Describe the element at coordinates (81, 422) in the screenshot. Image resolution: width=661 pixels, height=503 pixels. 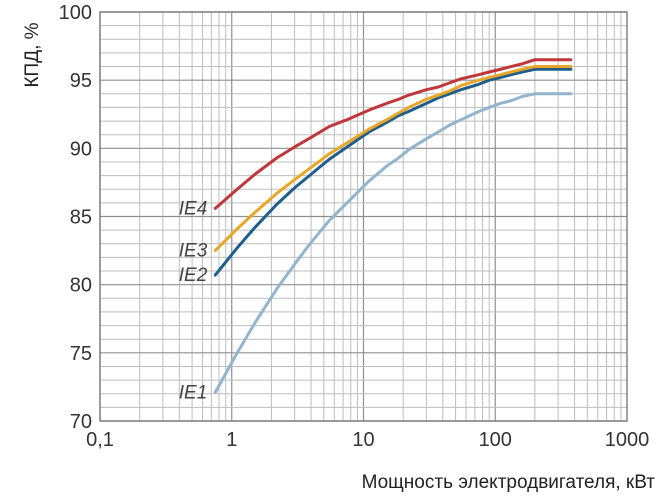
I see `y-tick-label: 70` at that location.